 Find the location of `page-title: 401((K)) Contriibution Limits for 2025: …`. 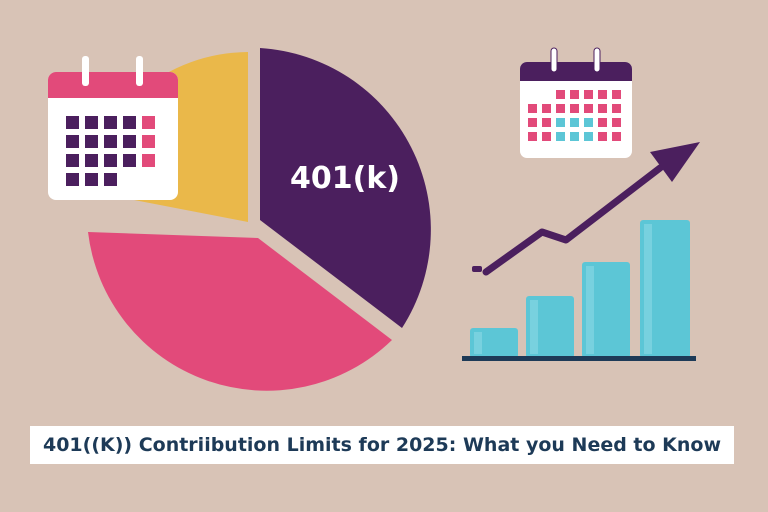

page-title: 401((K)) Contriibution Limits for 2025: … is located at coordinates (382, 445).